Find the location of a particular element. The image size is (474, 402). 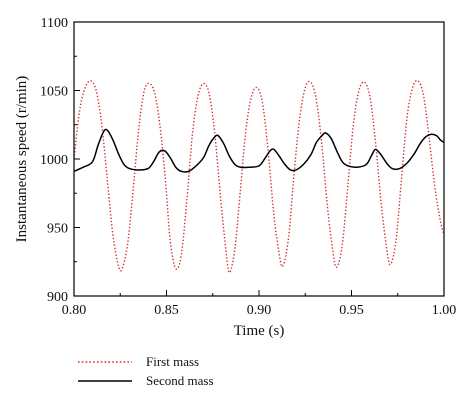

y-tick-label: 900 is located at coordinates (57, 297).